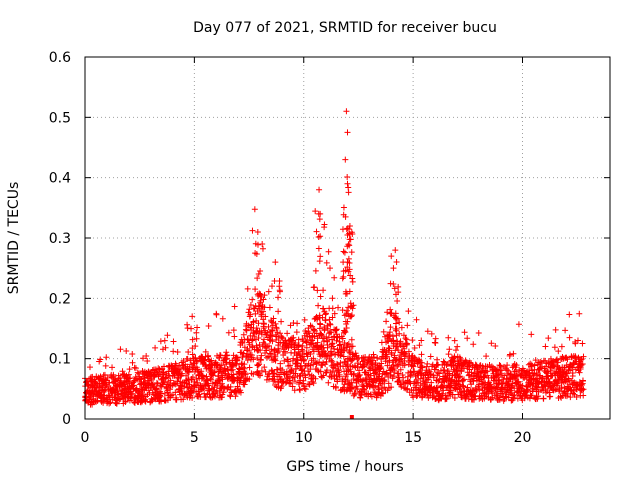 The width and height of the screenshot is (640, 480). Describe the element at coordinates (60, 360) in the screenshot. I see `y-tick-label: 0.1` at that location.